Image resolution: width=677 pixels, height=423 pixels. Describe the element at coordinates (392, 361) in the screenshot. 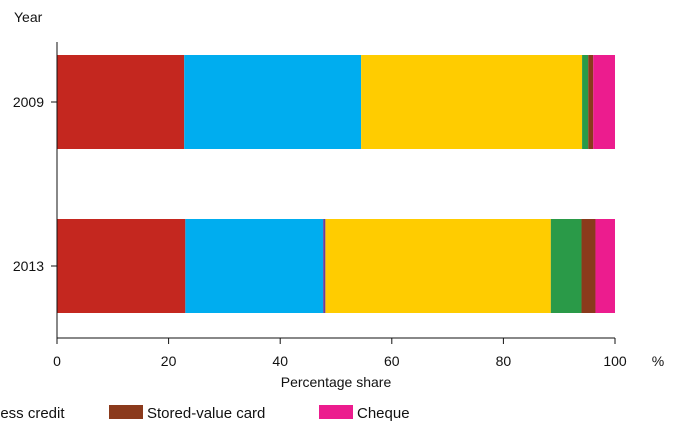

I see `x-tick-label-60: 60` at that location.